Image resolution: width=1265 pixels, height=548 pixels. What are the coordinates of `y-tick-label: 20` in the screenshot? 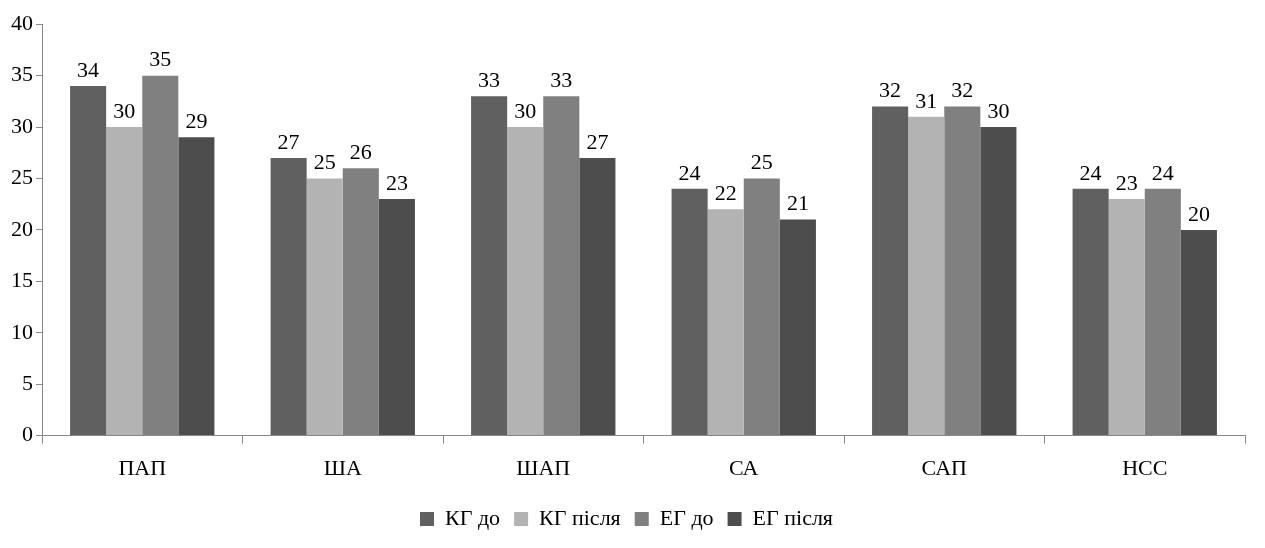 It's located at (22, 228).